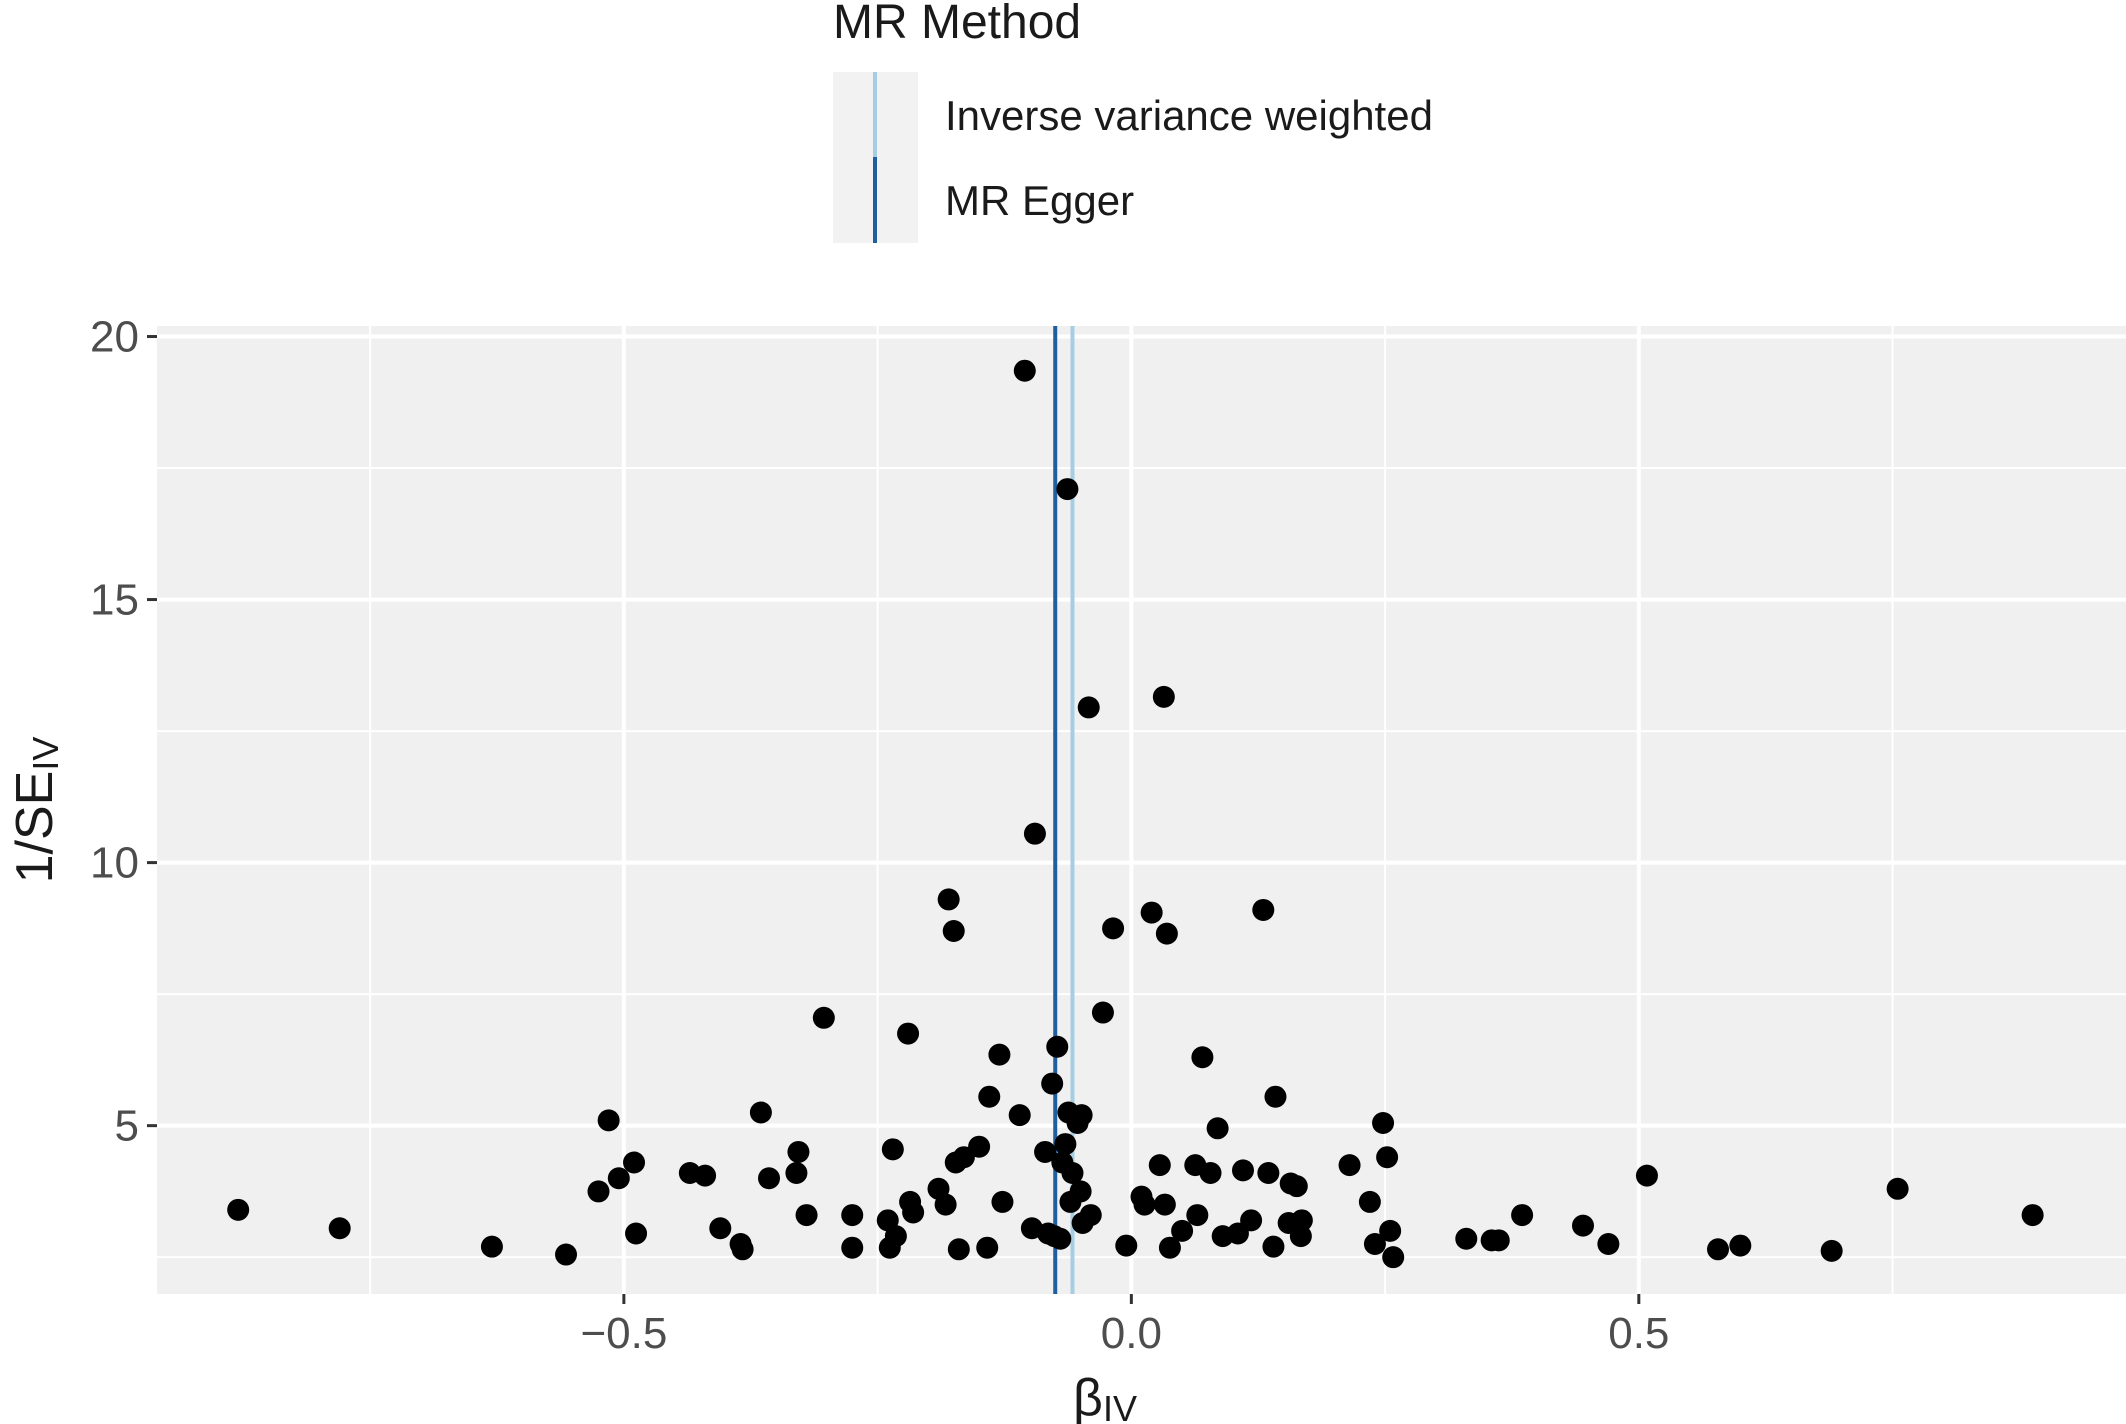  I want to click on y-axis: 5 10 15 20, so click(123, 732).